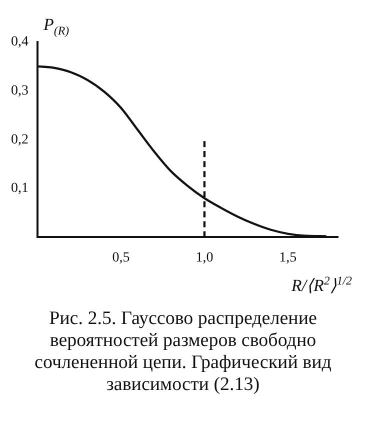 This screenshot has width=366, height=425. I want to click on y-tick-label: 0,1, so click(19, 188).